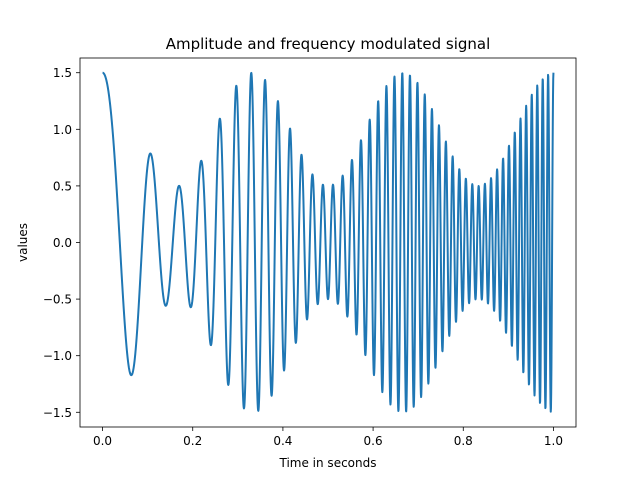  I want to click on y-tick-label: 0.0, so click(62, 243).